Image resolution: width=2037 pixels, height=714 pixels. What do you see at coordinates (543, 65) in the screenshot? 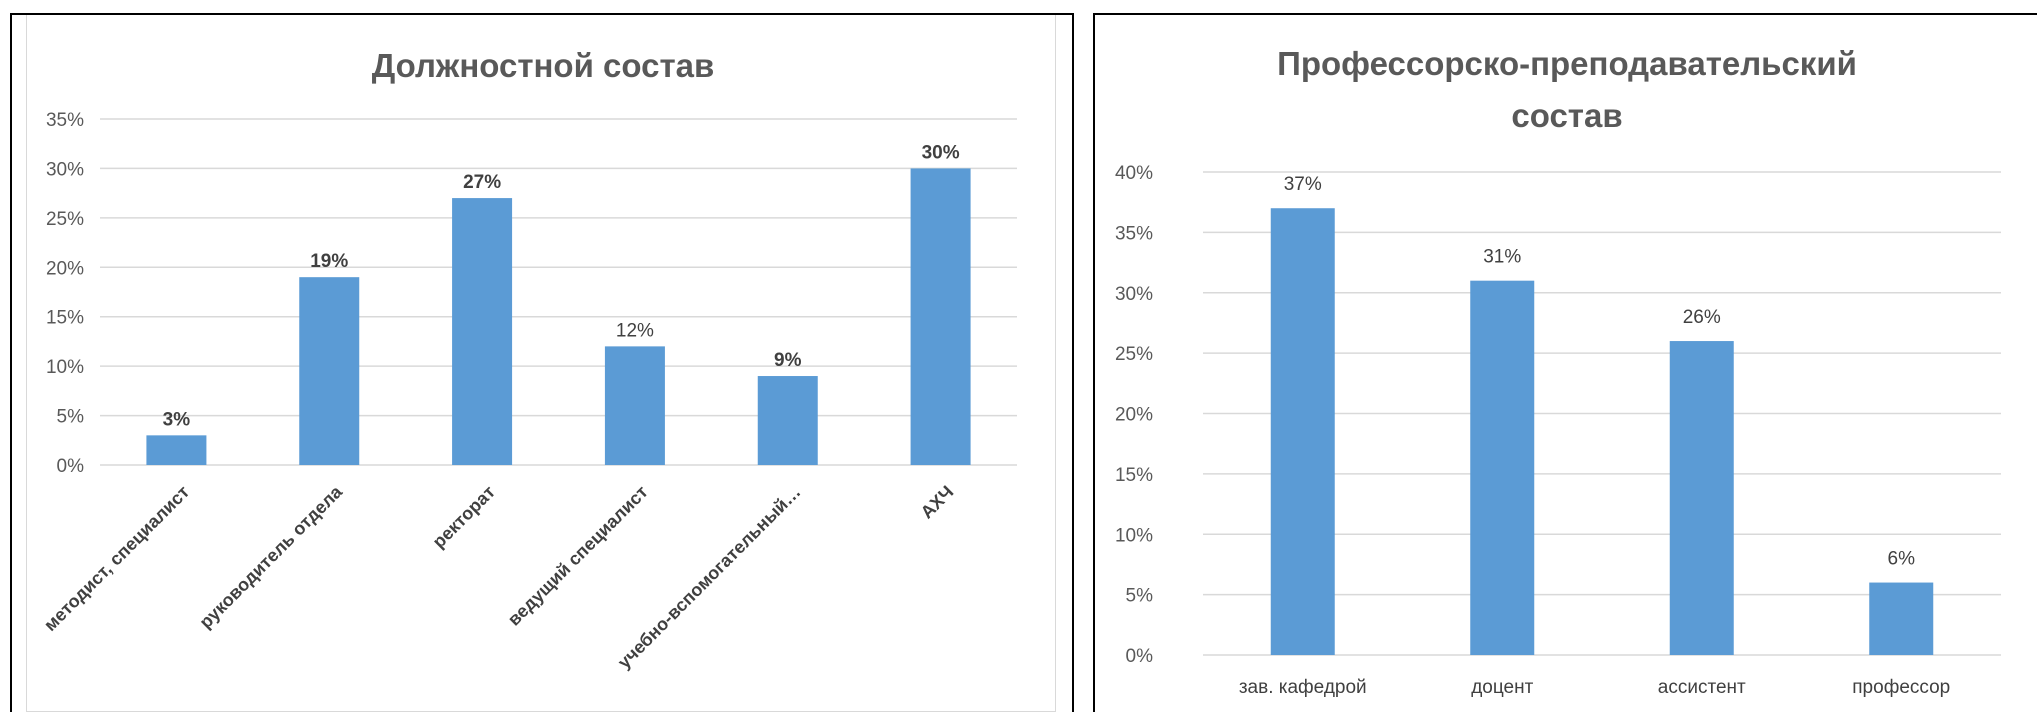
I see `chart-title: Должностной состав` at bounding box center [543, 65].